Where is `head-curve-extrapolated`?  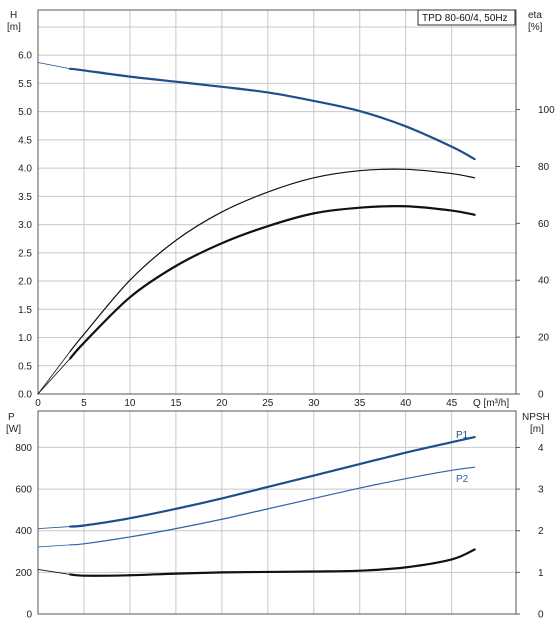
head-curve-extrapolated is located at coordinates (54, 66).